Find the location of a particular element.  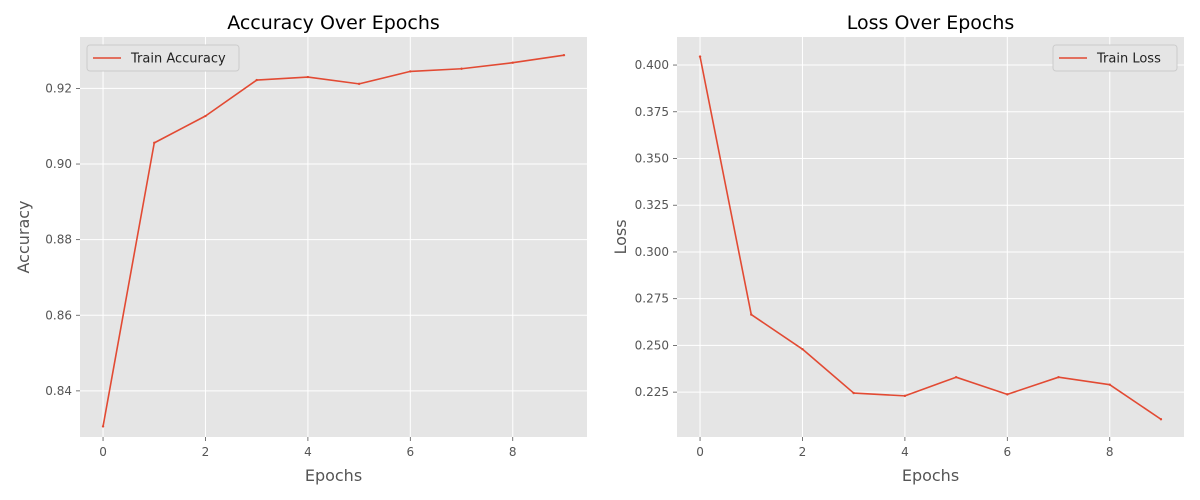

loss-x-tick-label: 6 is located at coordinates (1007, 452).